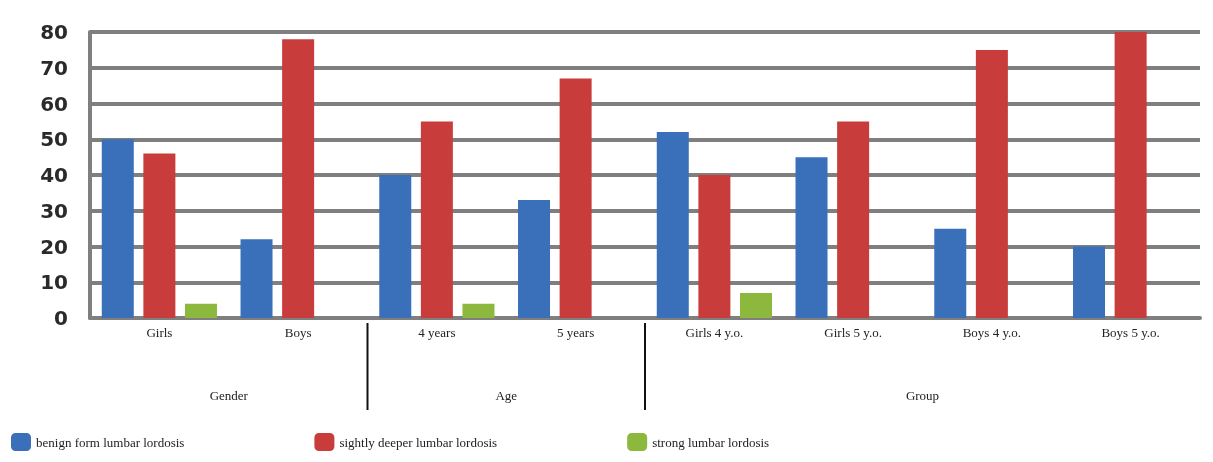  I want to click on x-tick-label: Girls 5 y.o., so click(853, 332).